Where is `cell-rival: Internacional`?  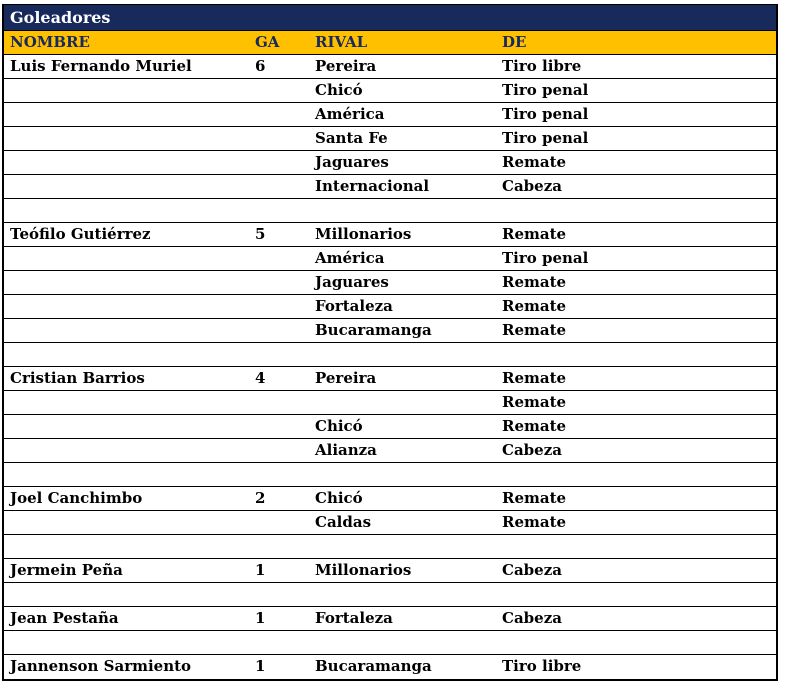 cell-rival: Internacional is located at coordinates (372, 186).